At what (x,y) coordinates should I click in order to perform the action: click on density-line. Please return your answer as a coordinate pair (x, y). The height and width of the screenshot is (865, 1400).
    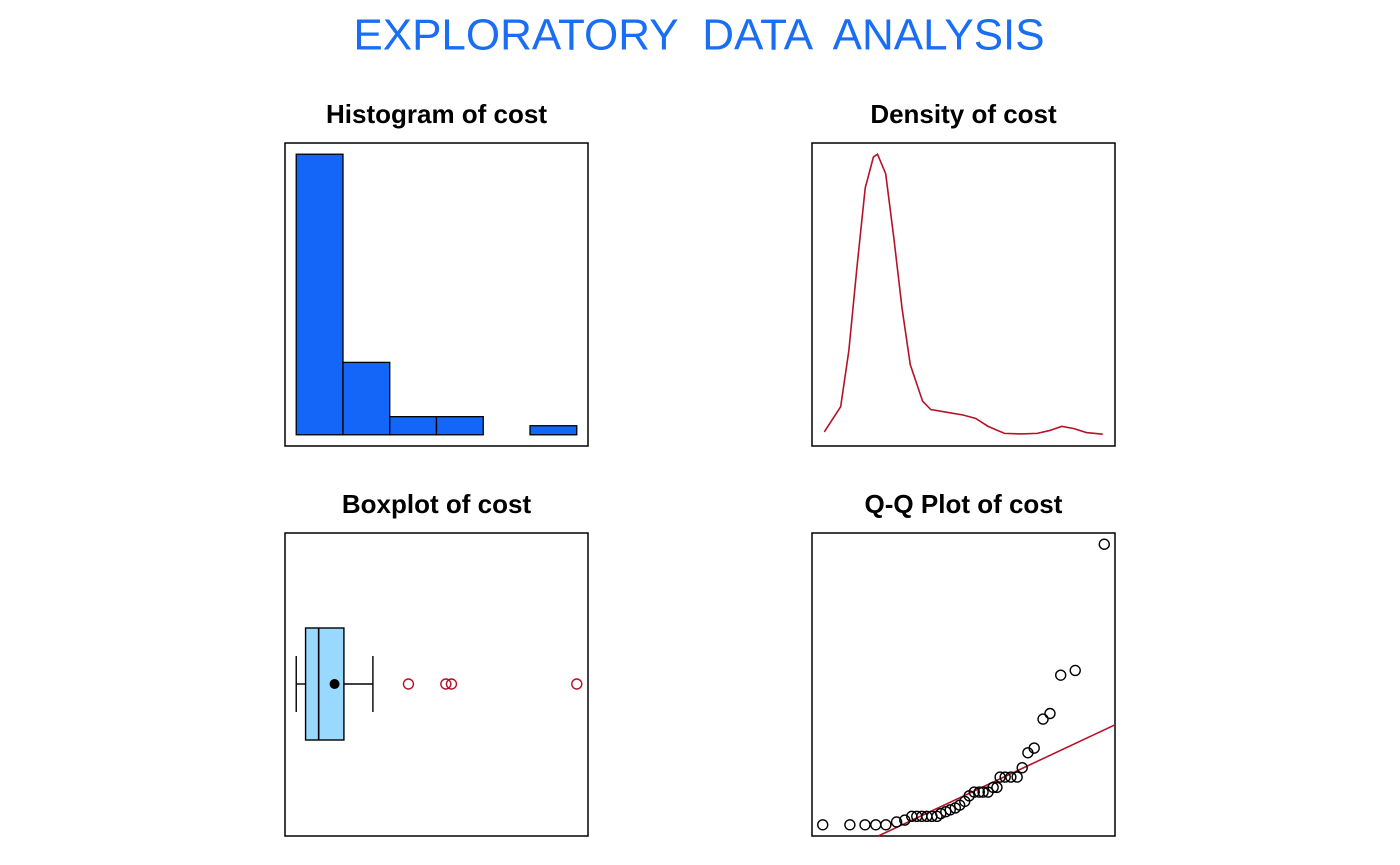
    Looking at the image, I should click on (963, 294).